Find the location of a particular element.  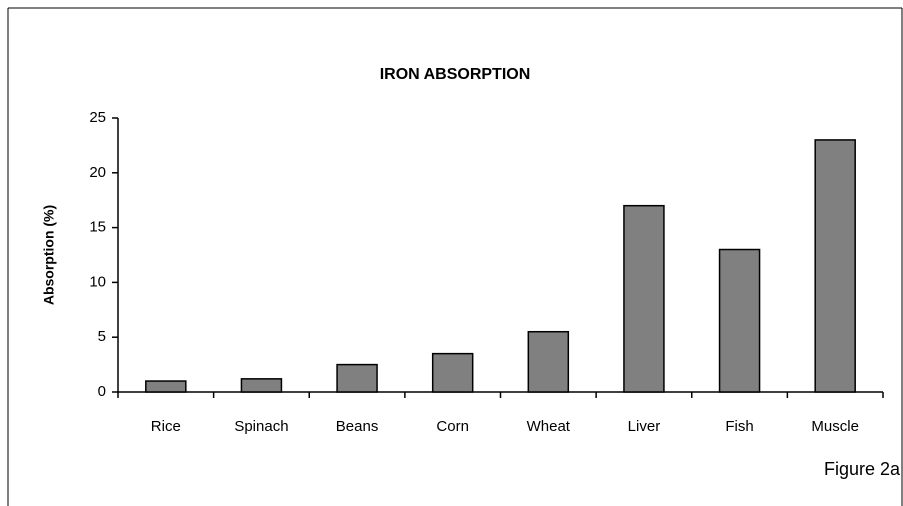

x-tick-label: Fish is located at coordinates (739, 426).